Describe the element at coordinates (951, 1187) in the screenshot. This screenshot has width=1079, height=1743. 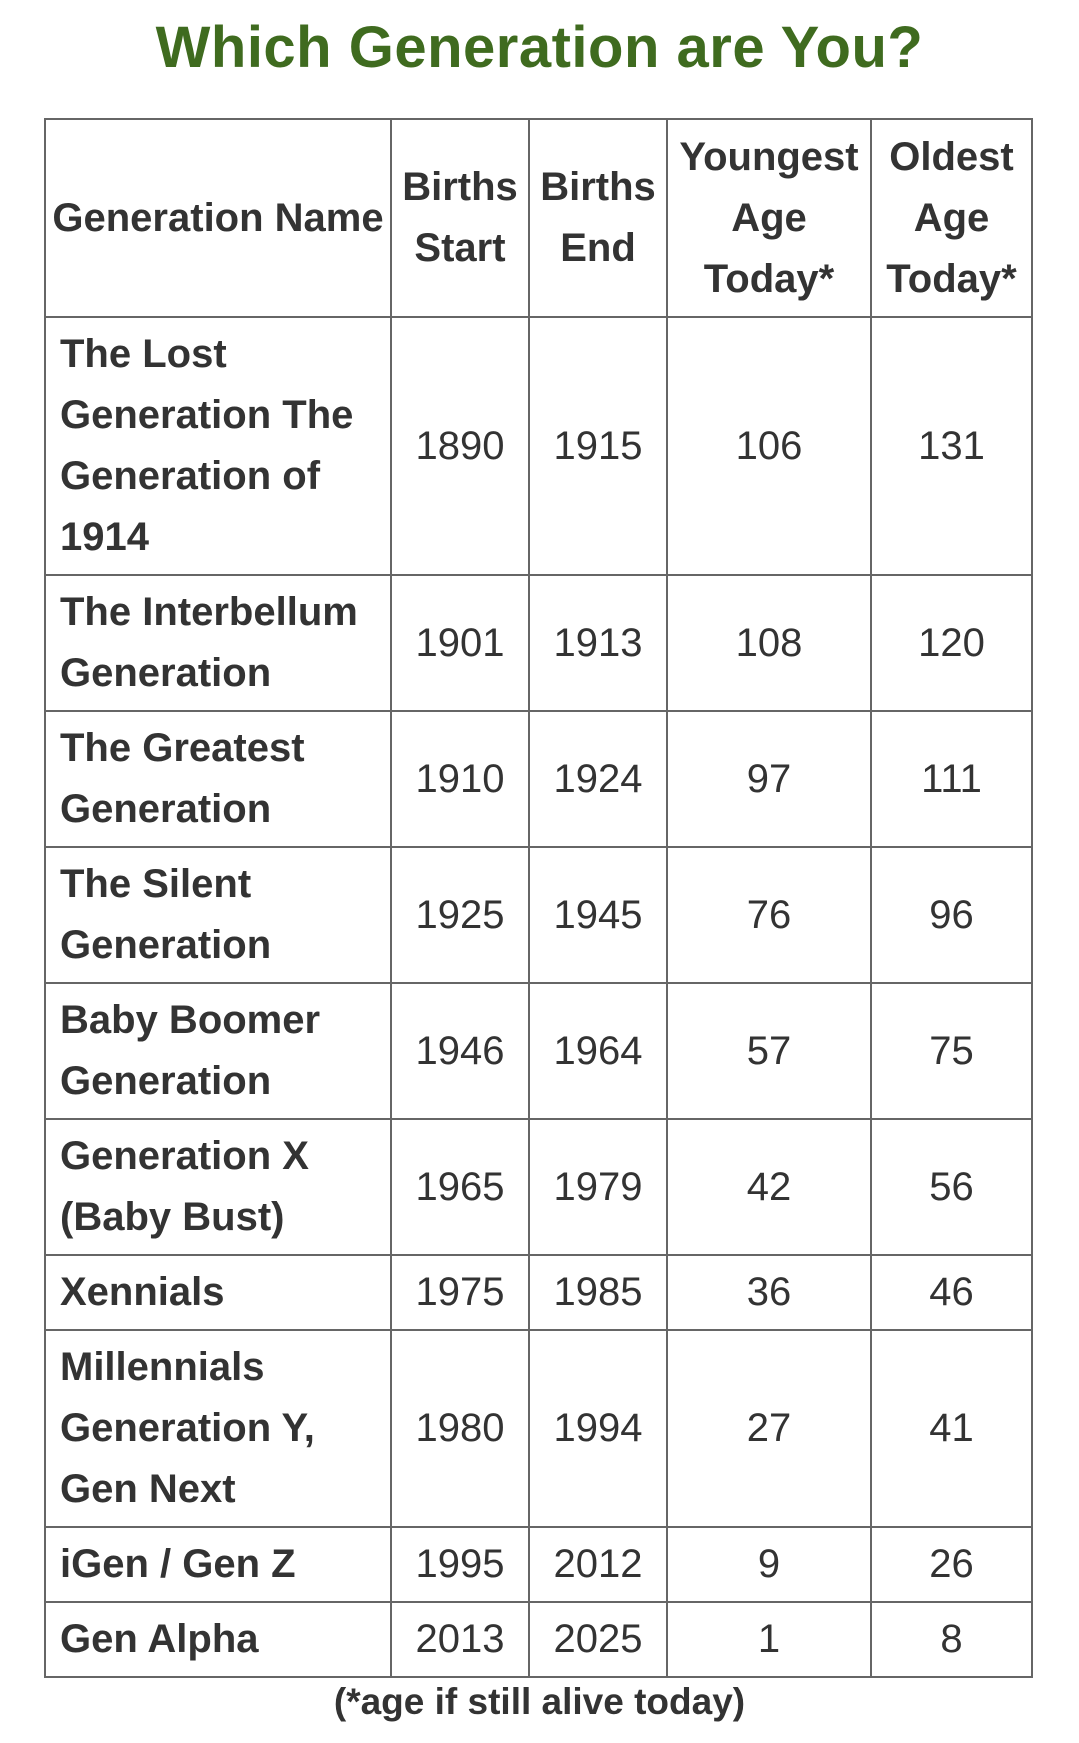
I see `oldest-age-cell: 56` at that location.